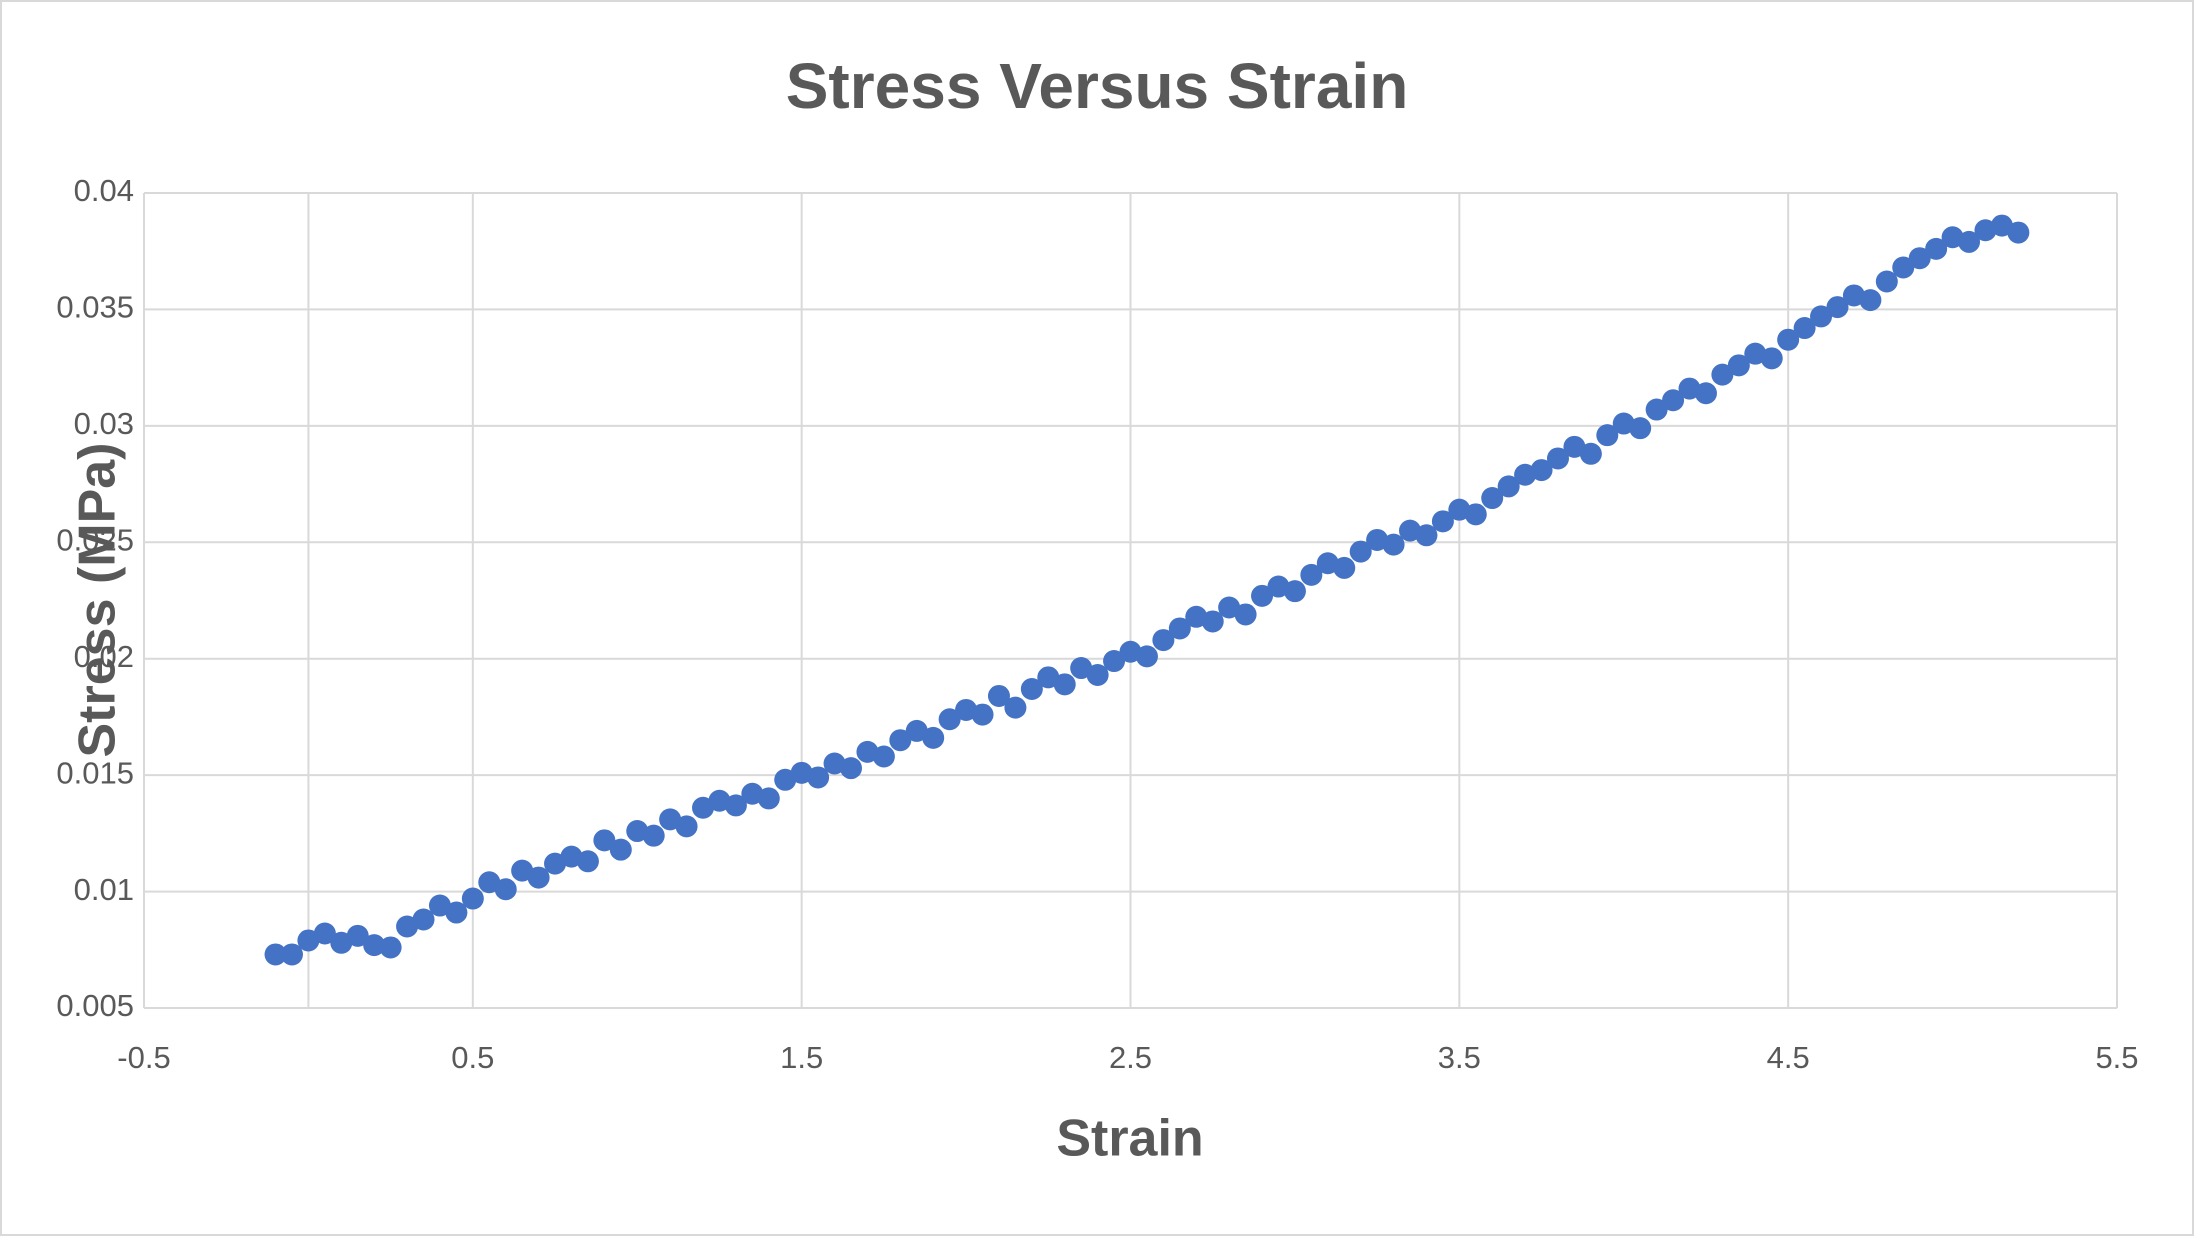  What do you see at coordinates (95, 1005) in the screenshot?
I see `y-tick-label: 0.005` at bounding box center [95, 1005].